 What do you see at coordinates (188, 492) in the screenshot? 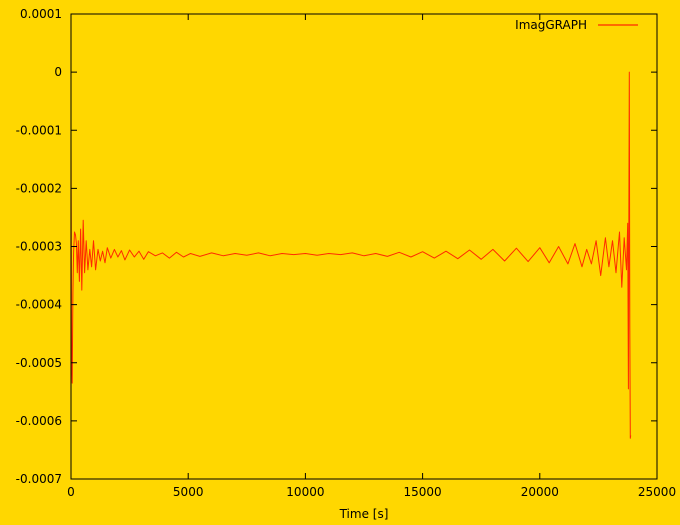
I see `x-tick-label: 5000` at bounding box center [188, 492].